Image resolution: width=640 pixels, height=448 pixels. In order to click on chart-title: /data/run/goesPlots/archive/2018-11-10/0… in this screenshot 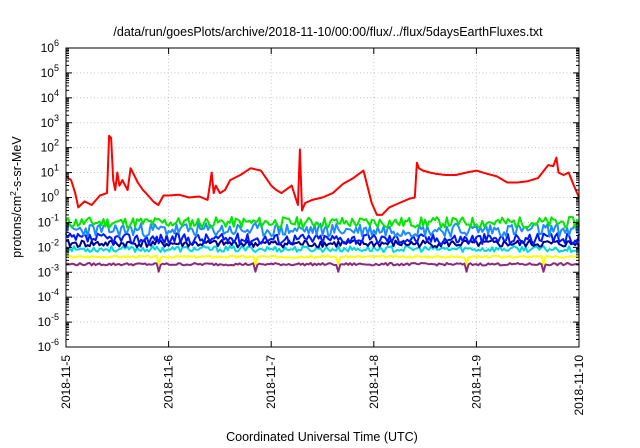, I will do `click(328, 32)`.